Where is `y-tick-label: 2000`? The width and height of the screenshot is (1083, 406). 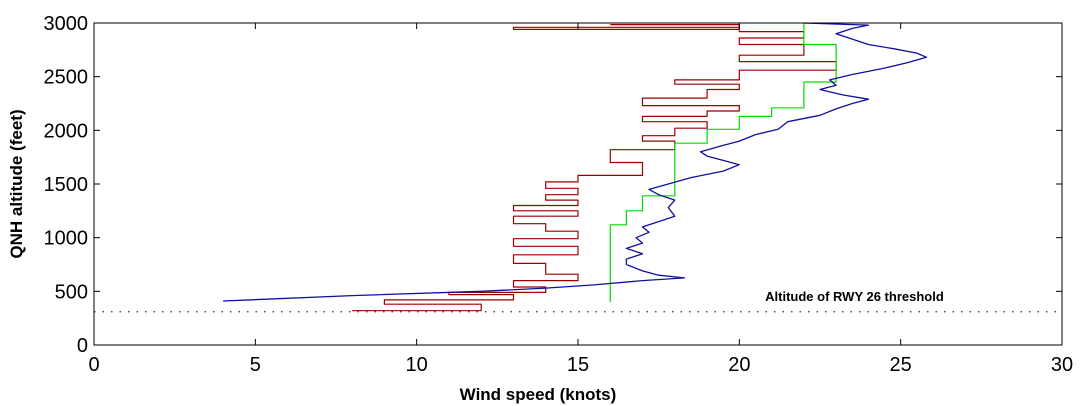
y-tick-label: 2000 is located at coordinates (66, 131).